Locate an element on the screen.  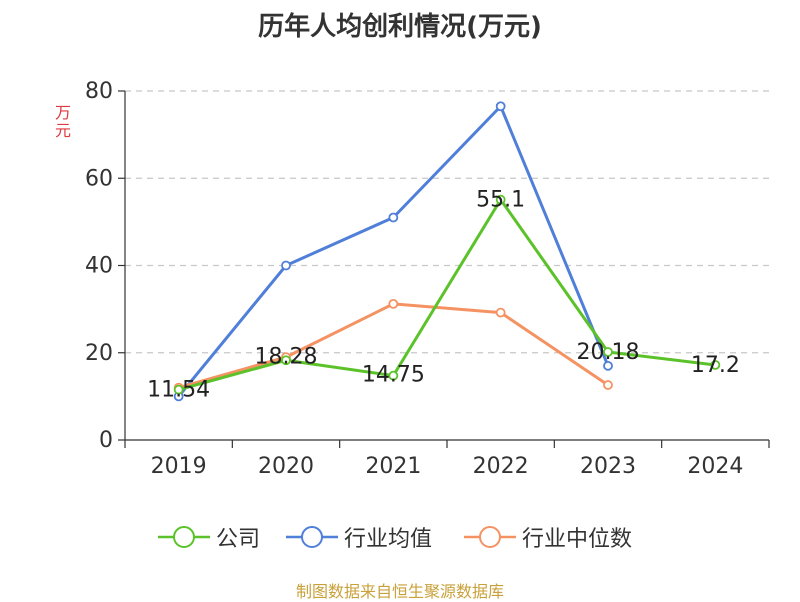
y-axis-unit-label: 万元 is located at coordinates (62, 121).